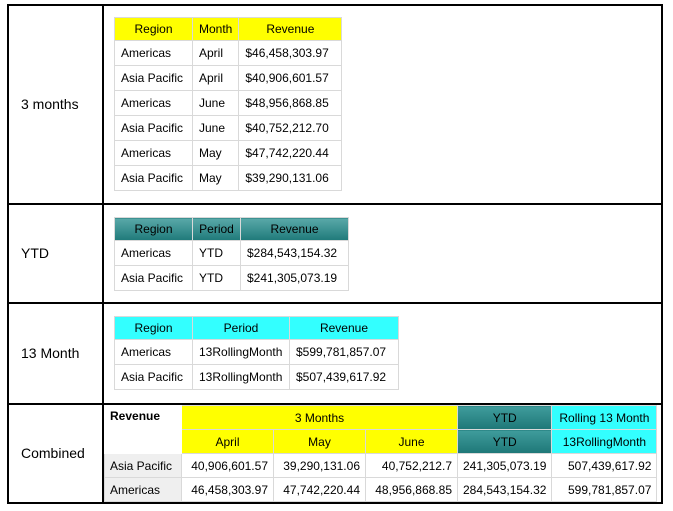  Describe the element at coordinates (319, 489) in the screenshot. I see `table-cell: 47,742,220.44` at that location.